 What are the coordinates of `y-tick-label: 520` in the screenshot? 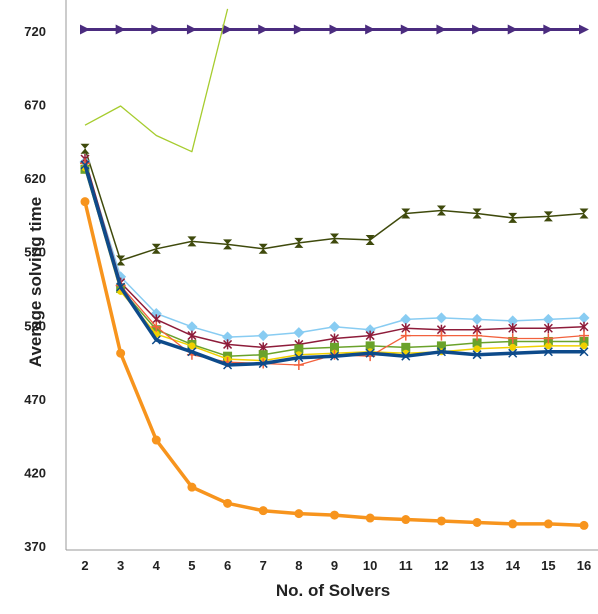 It's located at (35, 325).